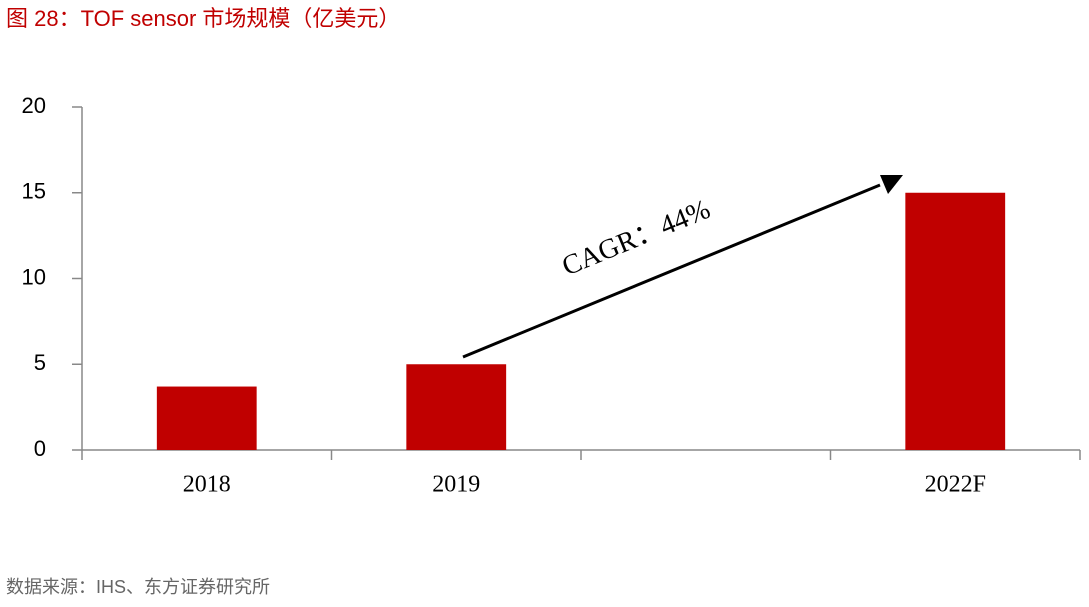 The image size is (1089, 607). I want to click on x-tick-label: 2022F, so click(955, 485).